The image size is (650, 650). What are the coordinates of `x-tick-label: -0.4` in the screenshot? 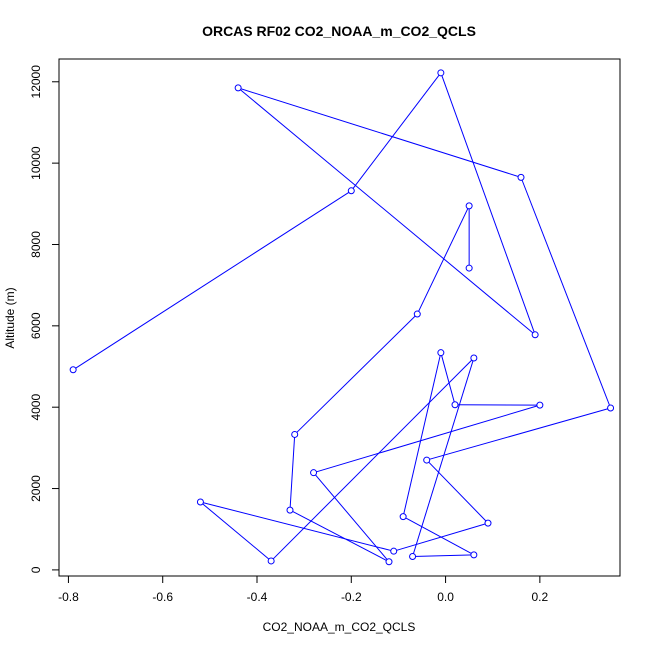 It's located at (257, 597).